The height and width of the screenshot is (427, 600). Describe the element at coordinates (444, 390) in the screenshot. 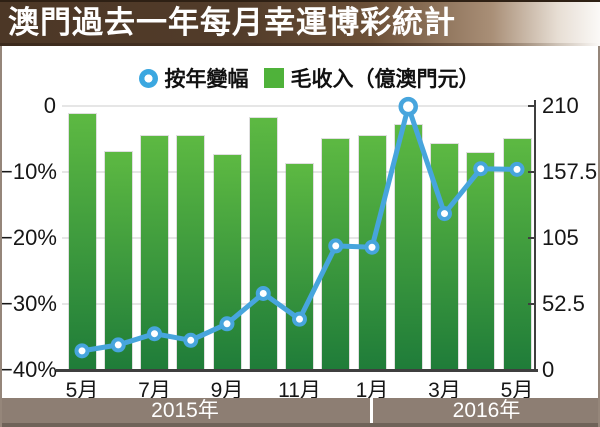

I see `x-axis-month-label: 3月` at that location.